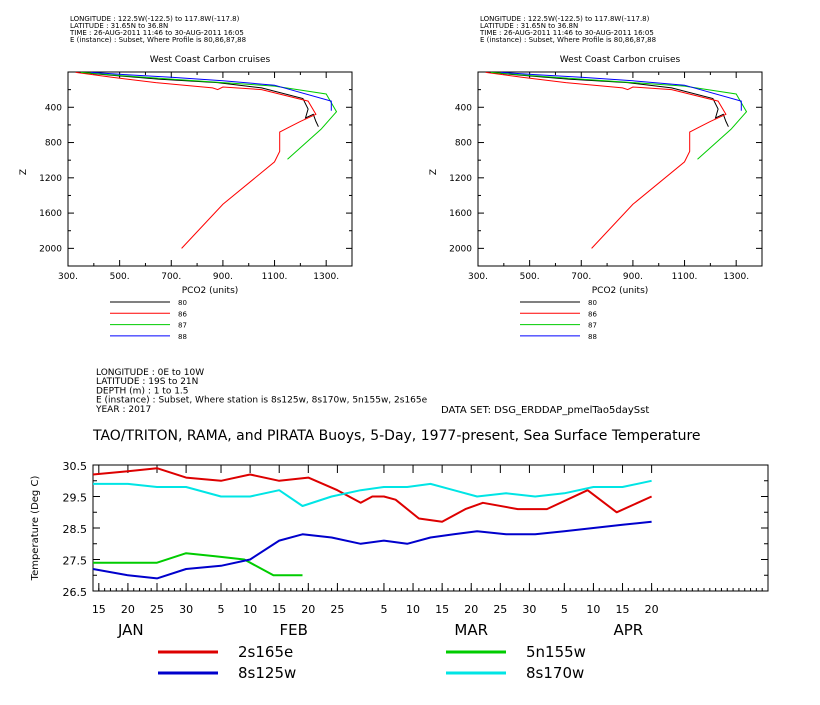 This screenshot has height=705, width=820. I want to click on series-line-2s165e, so click(372, 495).